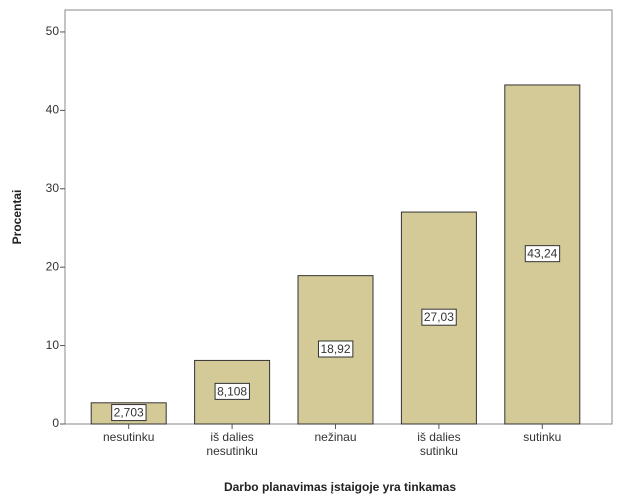 Image resolution: width=617 pixels, height=502 pixels. What do you see at coordinates (438, 444) in the screenshot?
I see `x-tick-label: iš dalies sutinku` at bounding box center [438, 444].